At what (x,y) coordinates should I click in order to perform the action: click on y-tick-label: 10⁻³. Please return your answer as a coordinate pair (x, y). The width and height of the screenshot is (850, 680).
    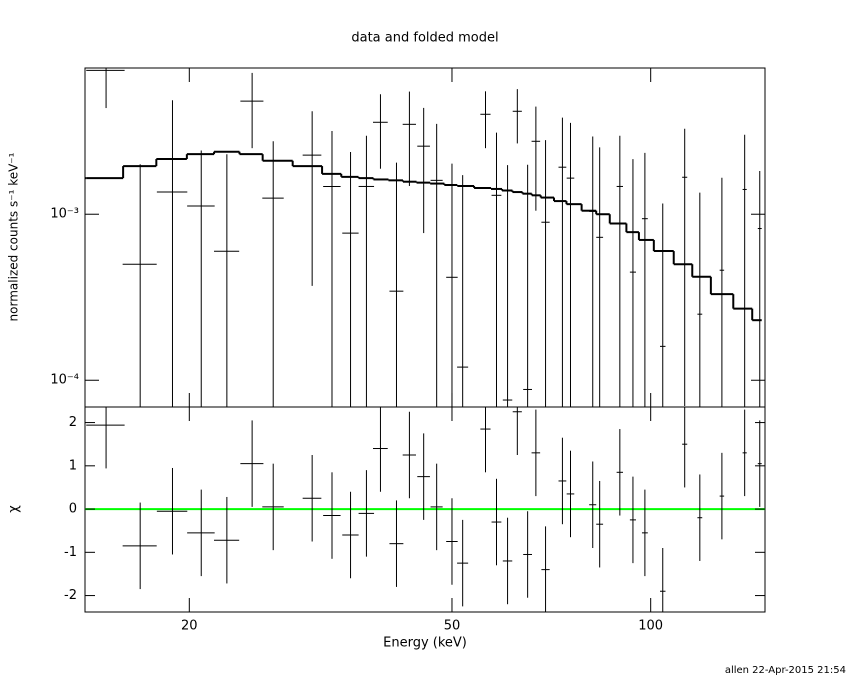
    Looking at the image, I should click on (64, 214).